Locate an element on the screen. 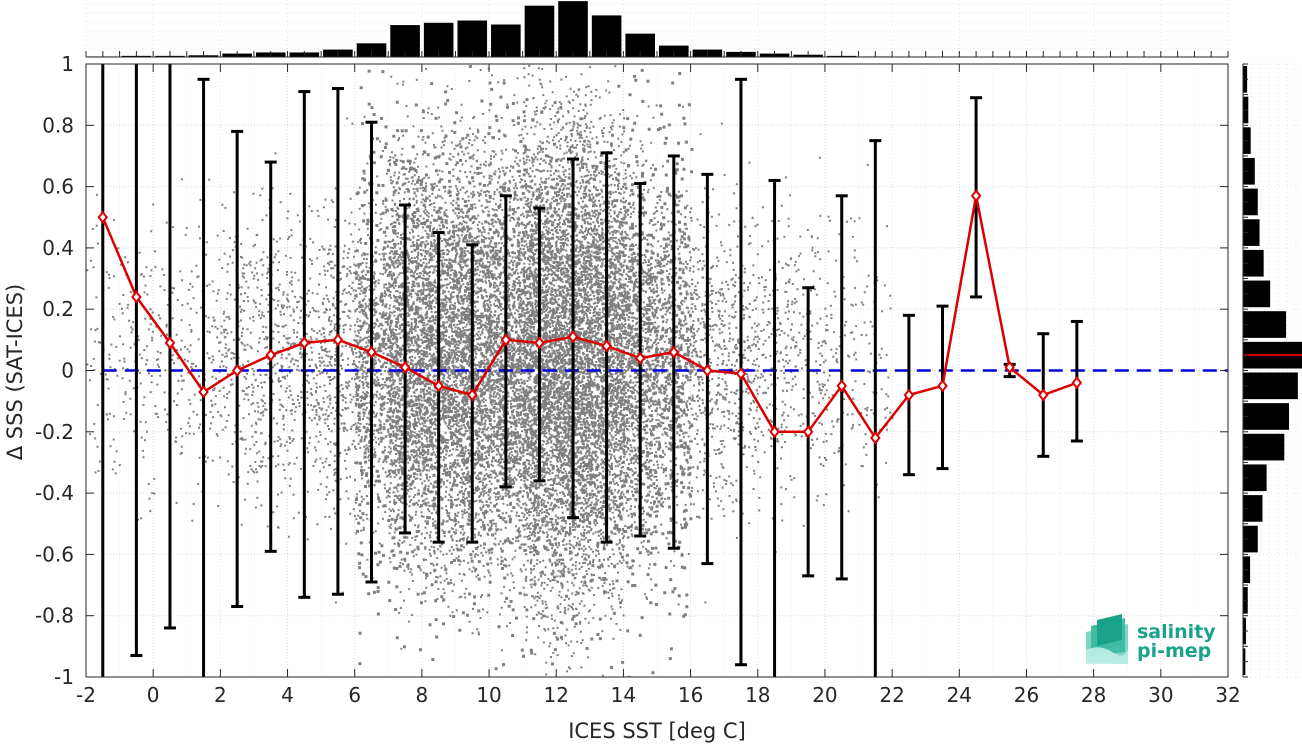 The image size is (1302, 747). x-tick-label: -2 is located at coordinates (86, 695).